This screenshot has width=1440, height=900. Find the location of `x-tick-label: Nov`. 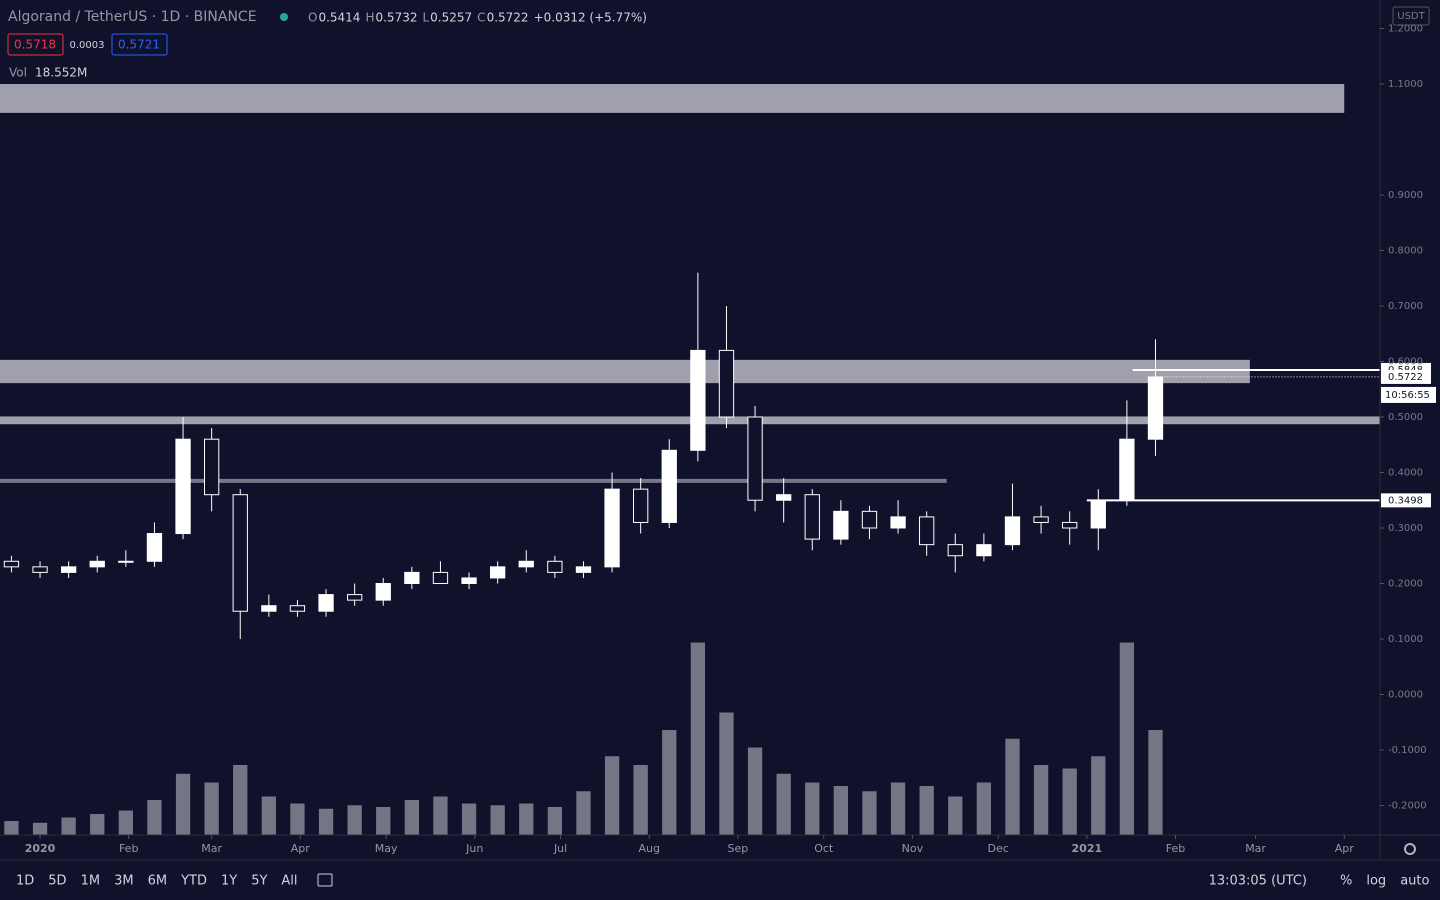

x-tick-label: Nov is located at coordinates (913, 848).